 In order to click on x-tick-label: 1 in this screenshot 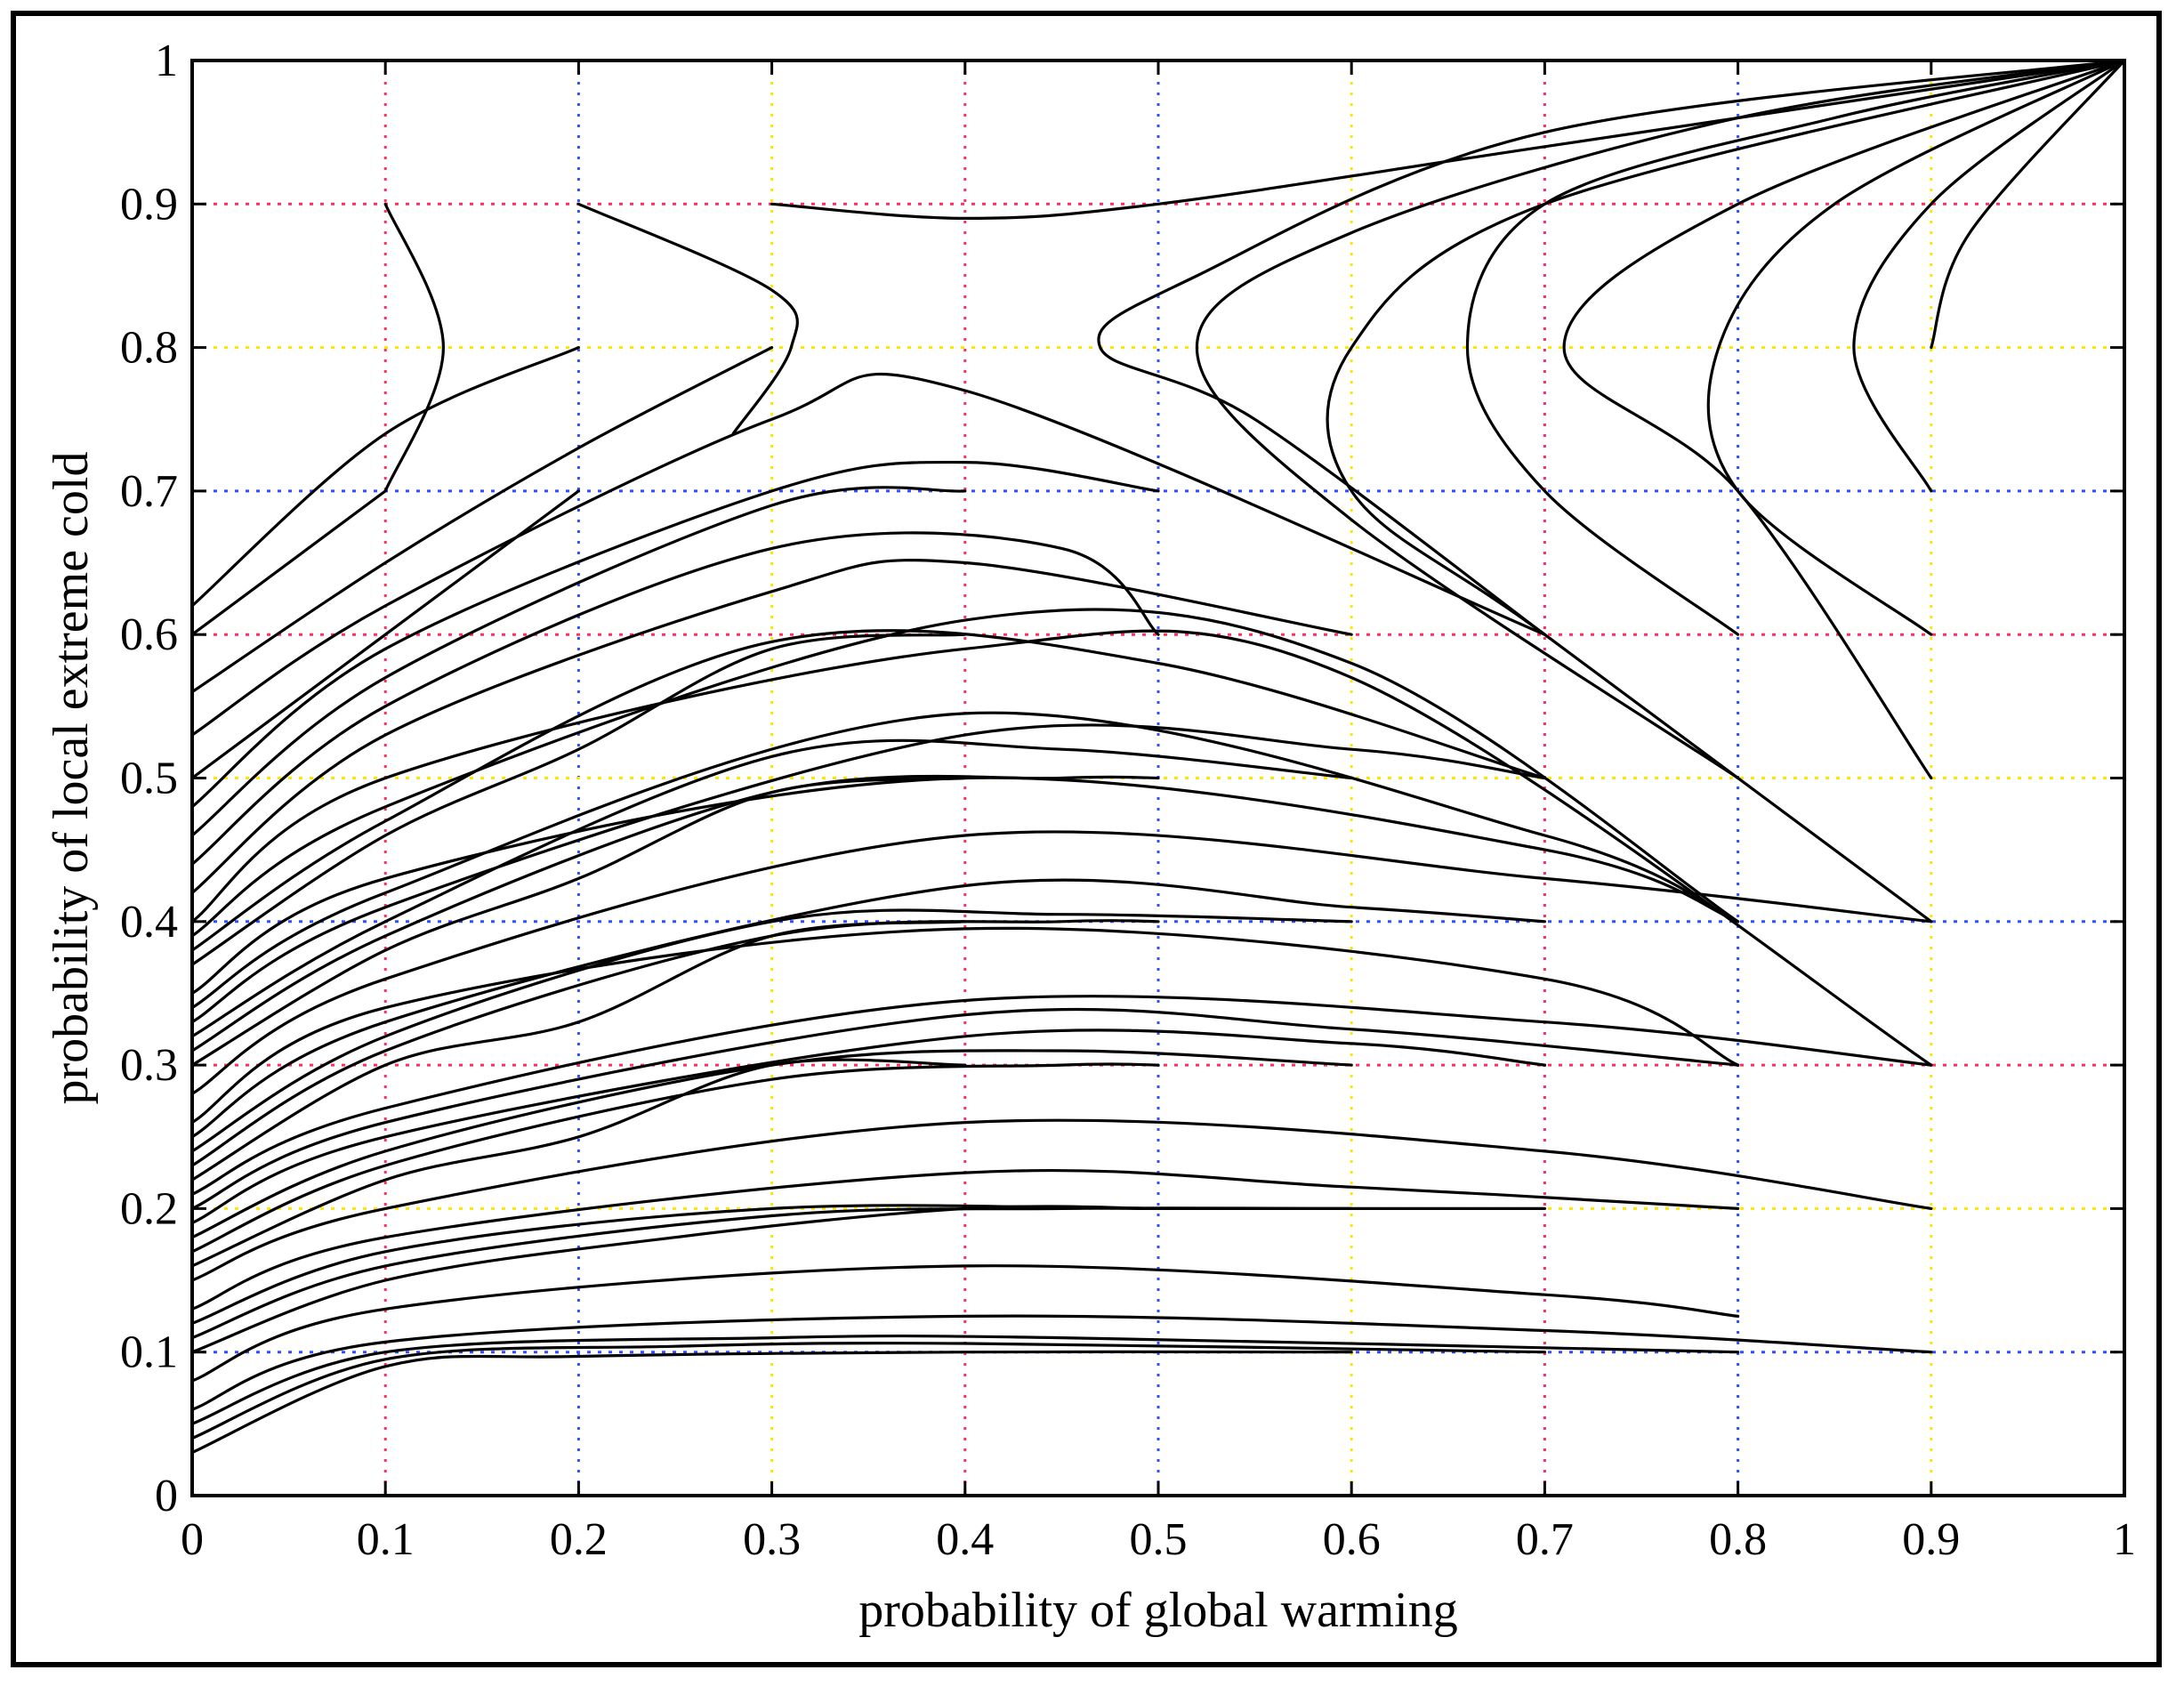, I will do `click(2124, 1539)`.